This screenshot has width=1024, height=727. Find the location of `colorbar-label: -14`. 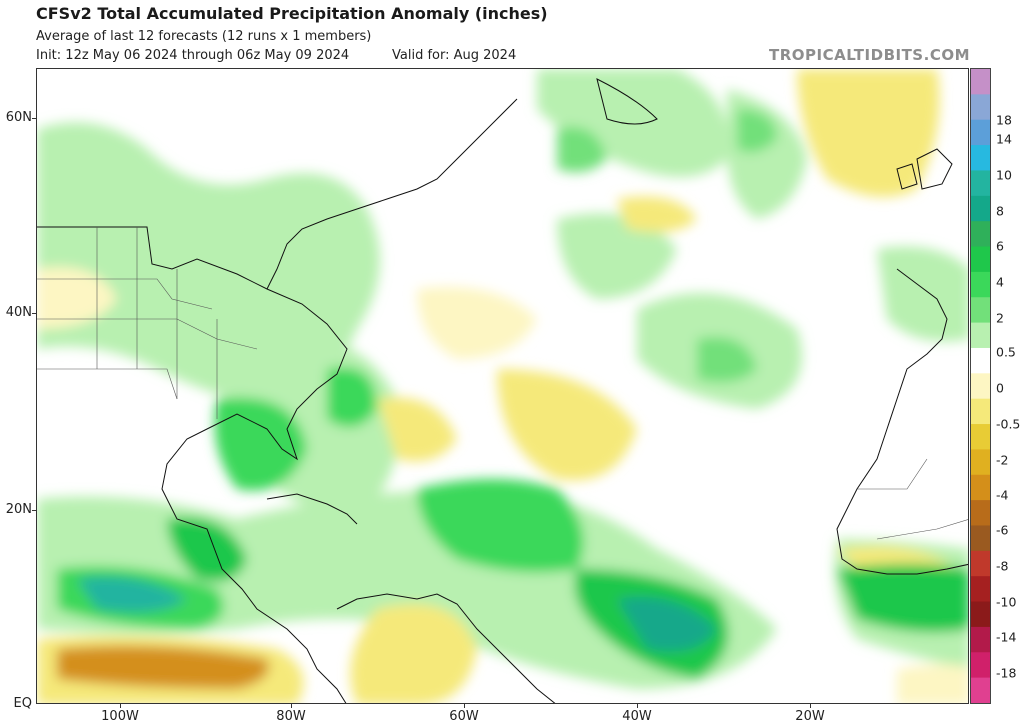

colorbar-label: -14 is located at coordinates (1006, 637).